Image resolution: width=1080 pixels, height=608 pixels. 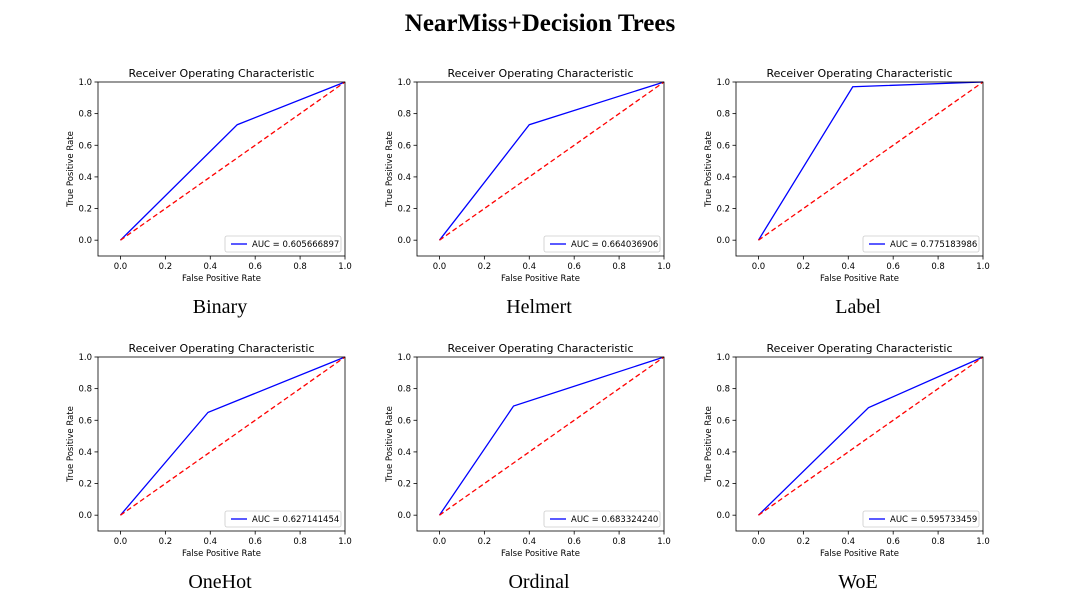 I want to click on legend: AUC = 0.683324240, so click(x=602, y=519).